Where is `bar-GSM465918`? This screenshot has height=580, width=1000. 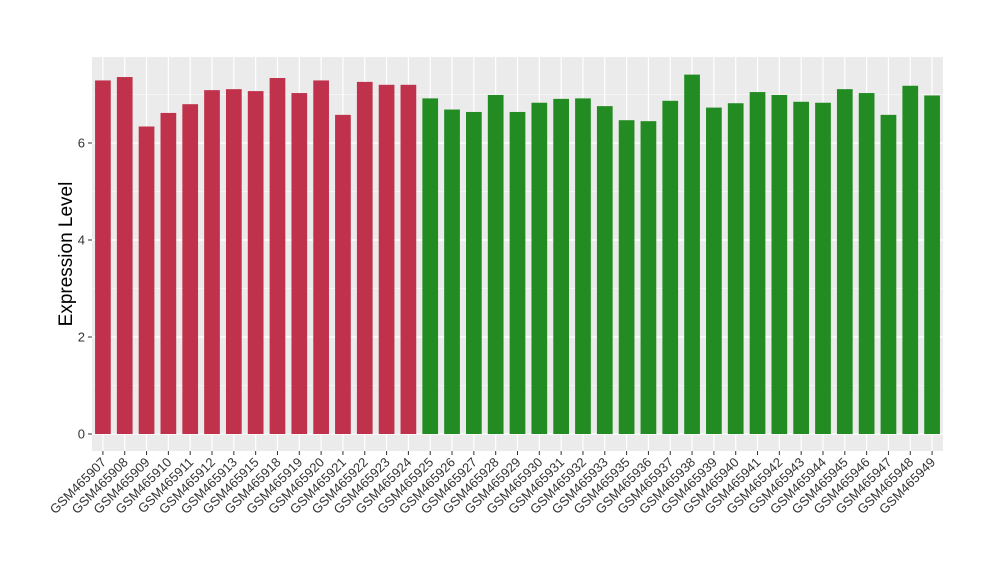
bar-GSM465918 is located at coordinates (277, 256).